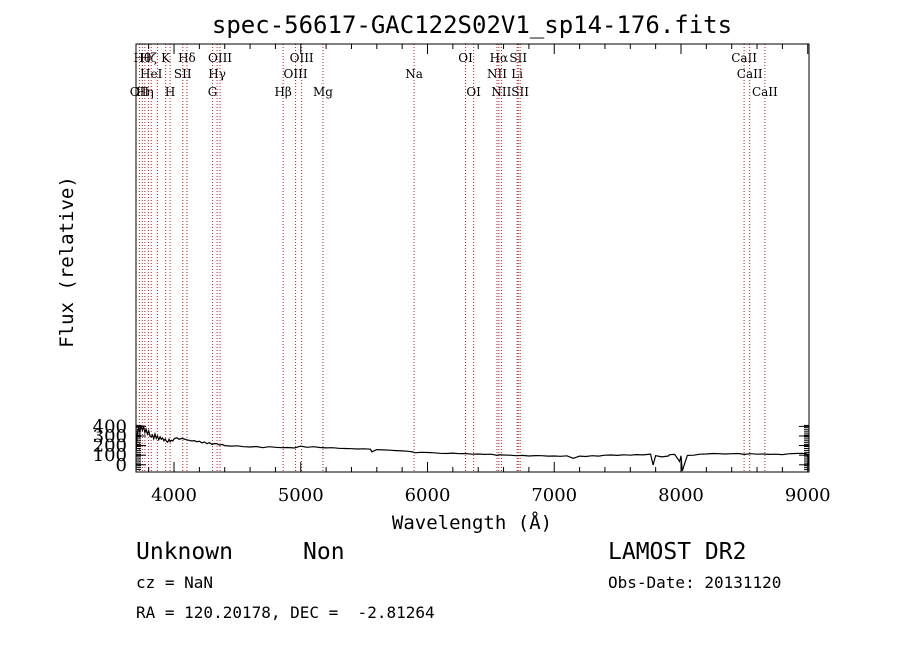 The height and width of the screenshot is (649, 900). What do you see at coordinates (110, 436) in the screenshot?
I see `y-tick-label: 300` at bounding box center [110, 436].